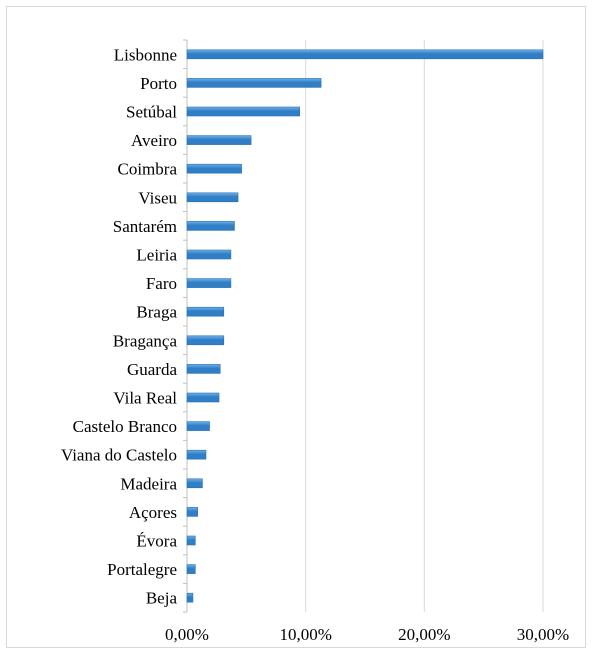  I want to click on category-label: Beja, so click(162, 598).